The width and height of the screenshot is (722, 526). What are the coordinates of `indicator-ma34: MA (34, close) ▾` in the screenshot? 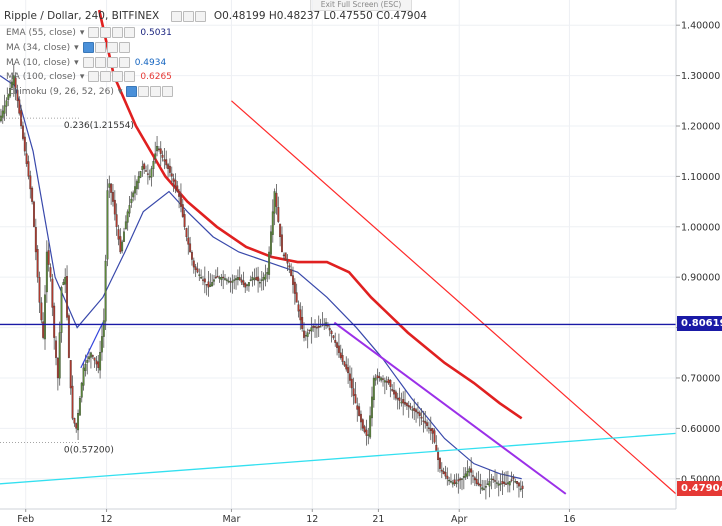 It's located at (70, 47).